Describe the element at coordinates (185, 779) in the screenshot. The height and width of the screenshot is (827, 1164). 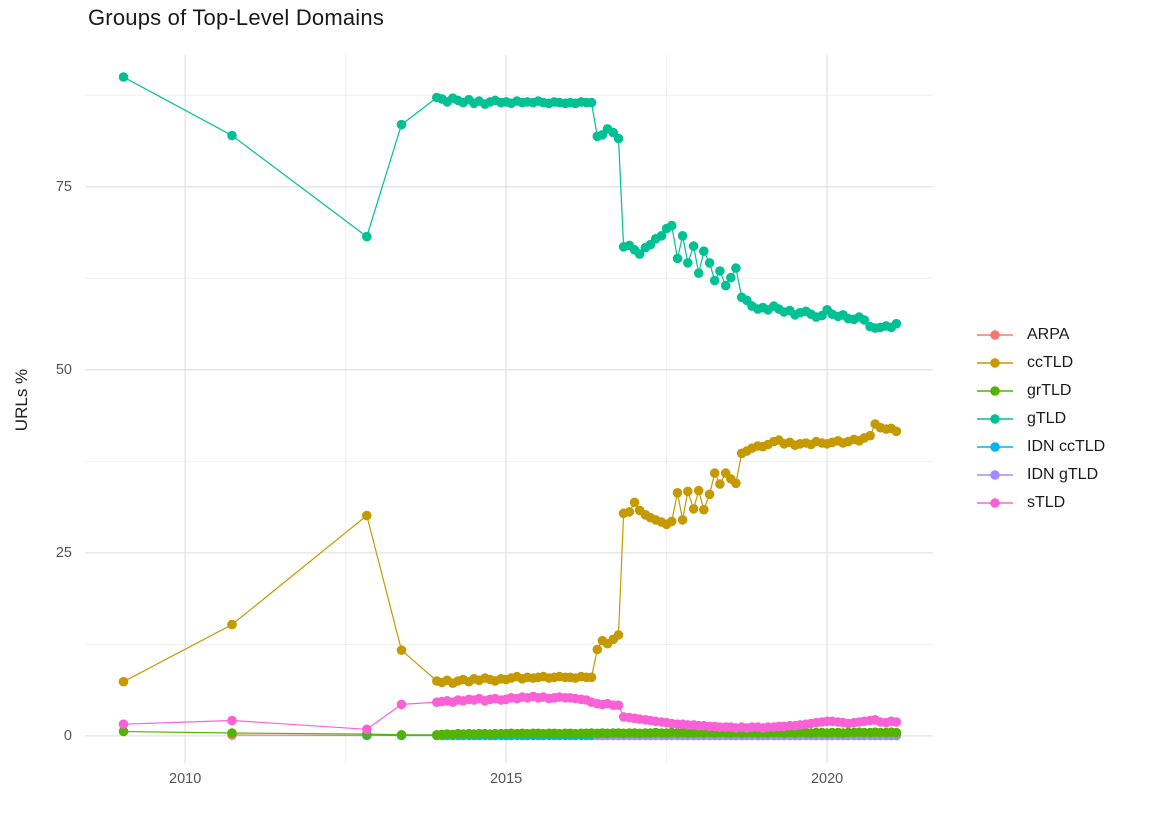
I see `x-tick-label: 2010` at that location.